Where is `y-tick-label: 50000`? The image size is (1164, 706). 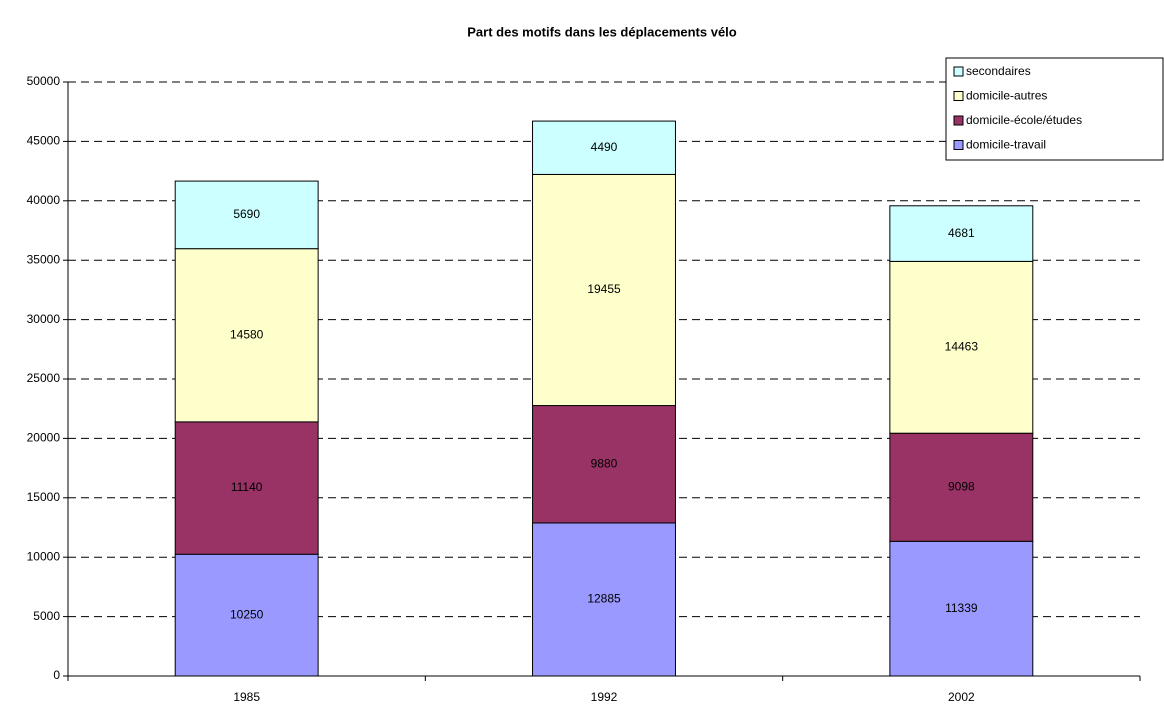
y-tick-label: 50000 is located at coordinates (44, 81).